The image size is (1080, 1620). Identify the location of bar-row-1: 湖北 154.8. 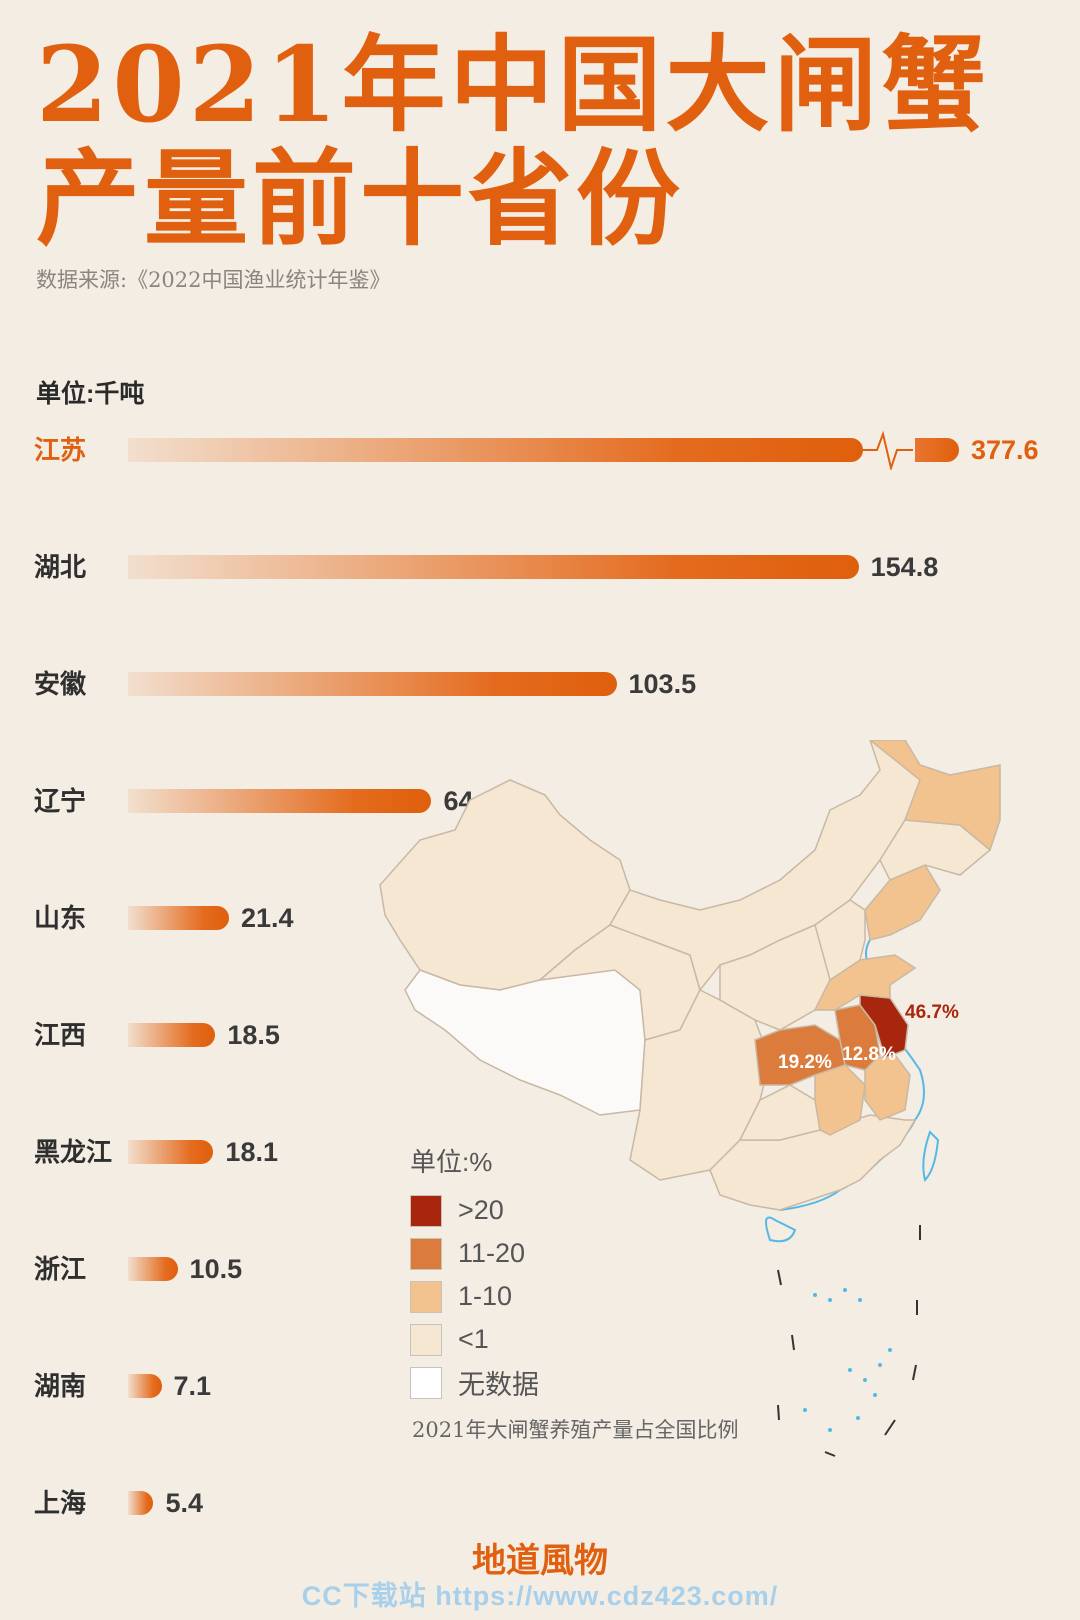
(540, 567).